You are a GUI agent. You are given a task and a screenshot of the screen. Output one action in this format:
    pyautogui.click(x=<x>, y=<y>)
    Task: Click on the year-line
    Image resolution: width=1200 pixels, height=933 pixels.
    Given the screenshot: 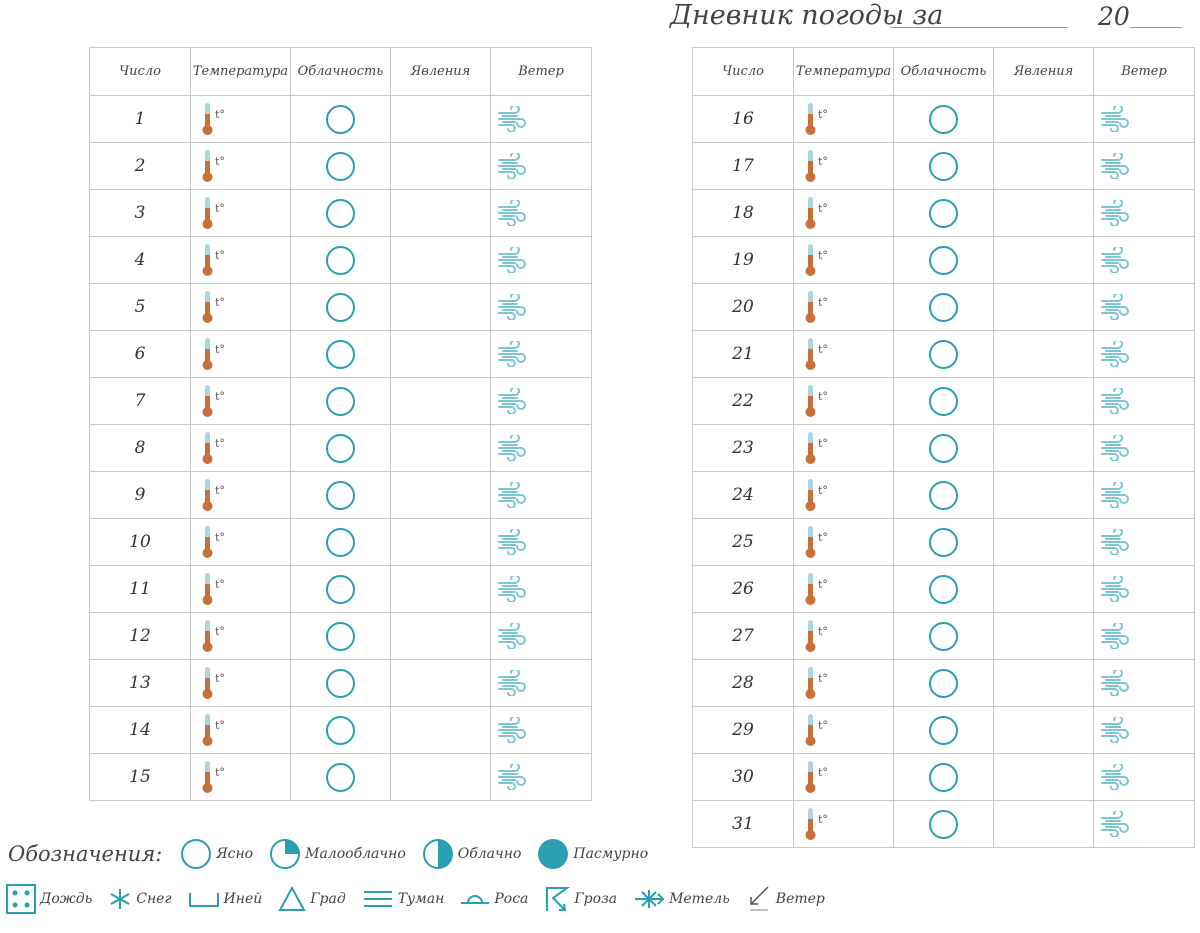 What is the action you would take?
    pyautogui.click(x=1156, y=27)
    